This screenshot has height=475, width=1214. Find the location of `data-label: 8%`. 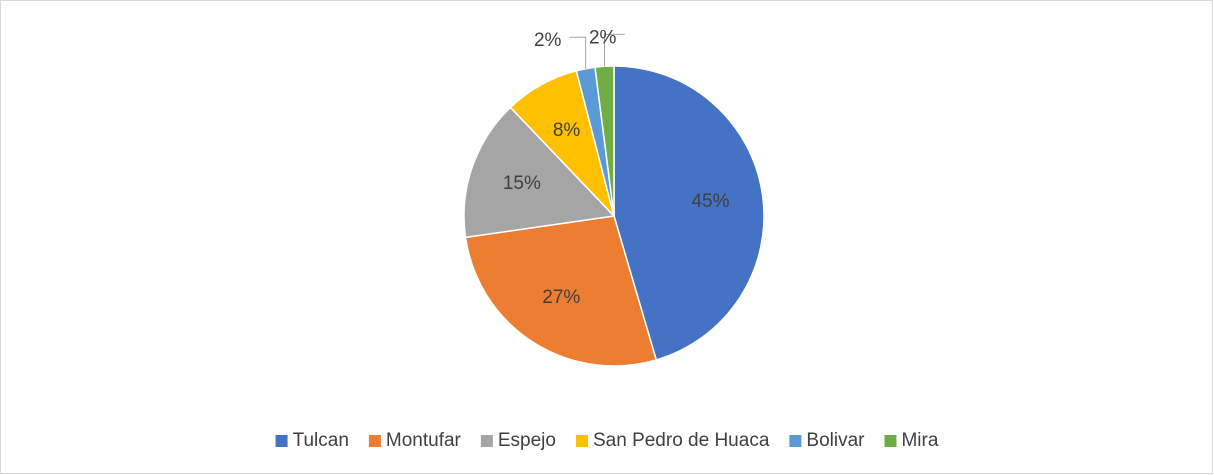

data-label: 8% is located at coordinates (567, 130).